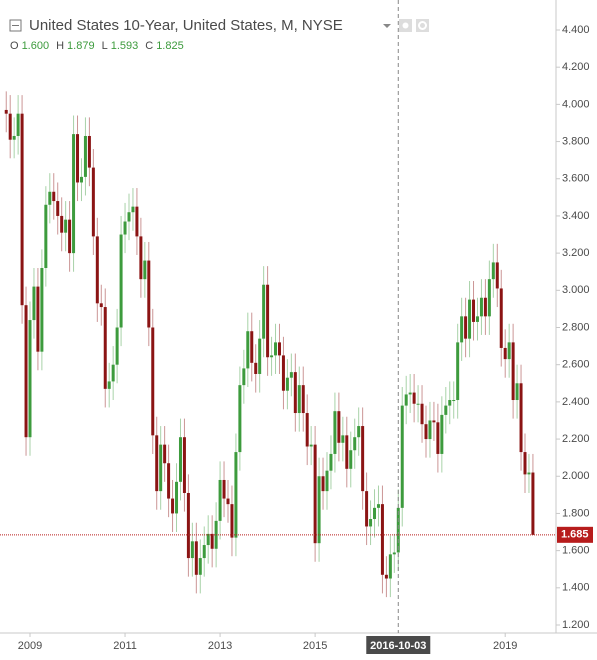 This screenshot has height=660, width=597. Describe the element at coordinates (576, 551) in the screenshot. I see `y-tick-label: 1.600` at that location.